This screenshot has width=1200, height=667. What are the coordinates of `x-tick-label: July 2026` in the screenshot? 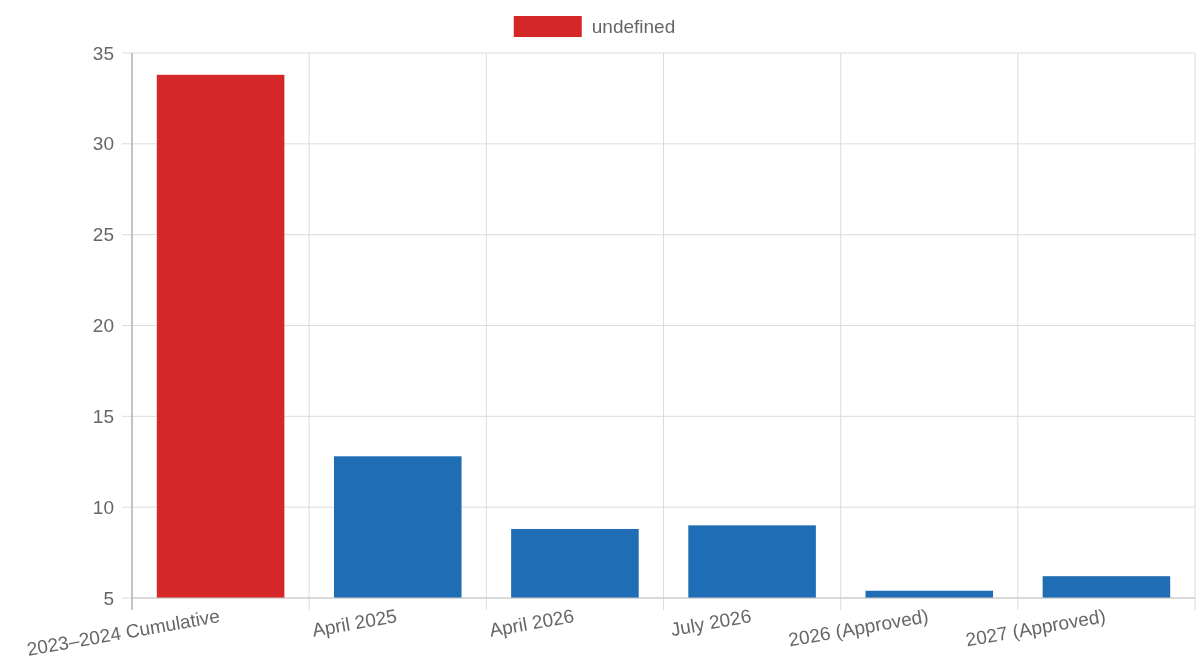 It's located at (711, 623).